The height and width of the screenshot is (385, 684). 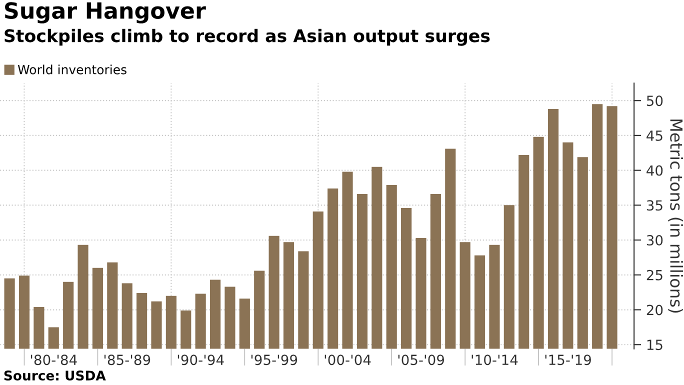 I want to click on y-tick-label: 15, so click(x=654, y=345).